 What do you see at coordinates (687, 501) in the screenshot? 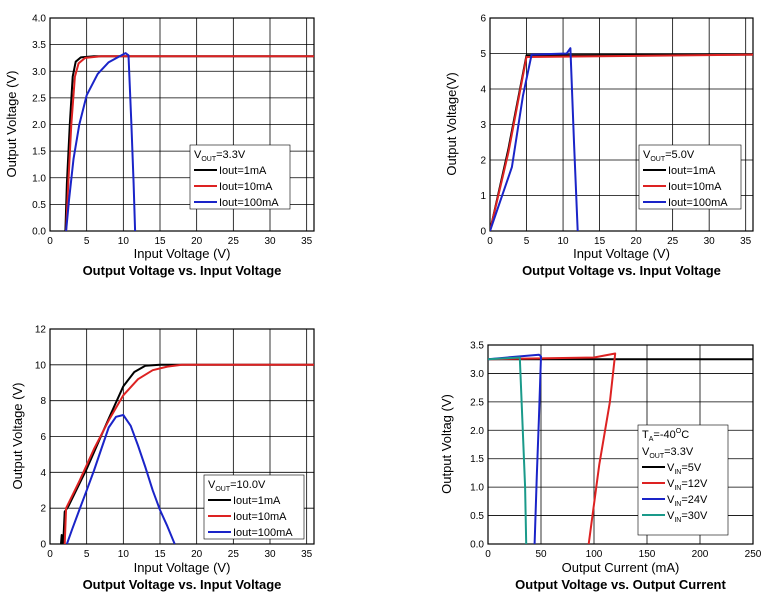
I see `legend-entry: VIN=24V` at bounding box center [687, 501].